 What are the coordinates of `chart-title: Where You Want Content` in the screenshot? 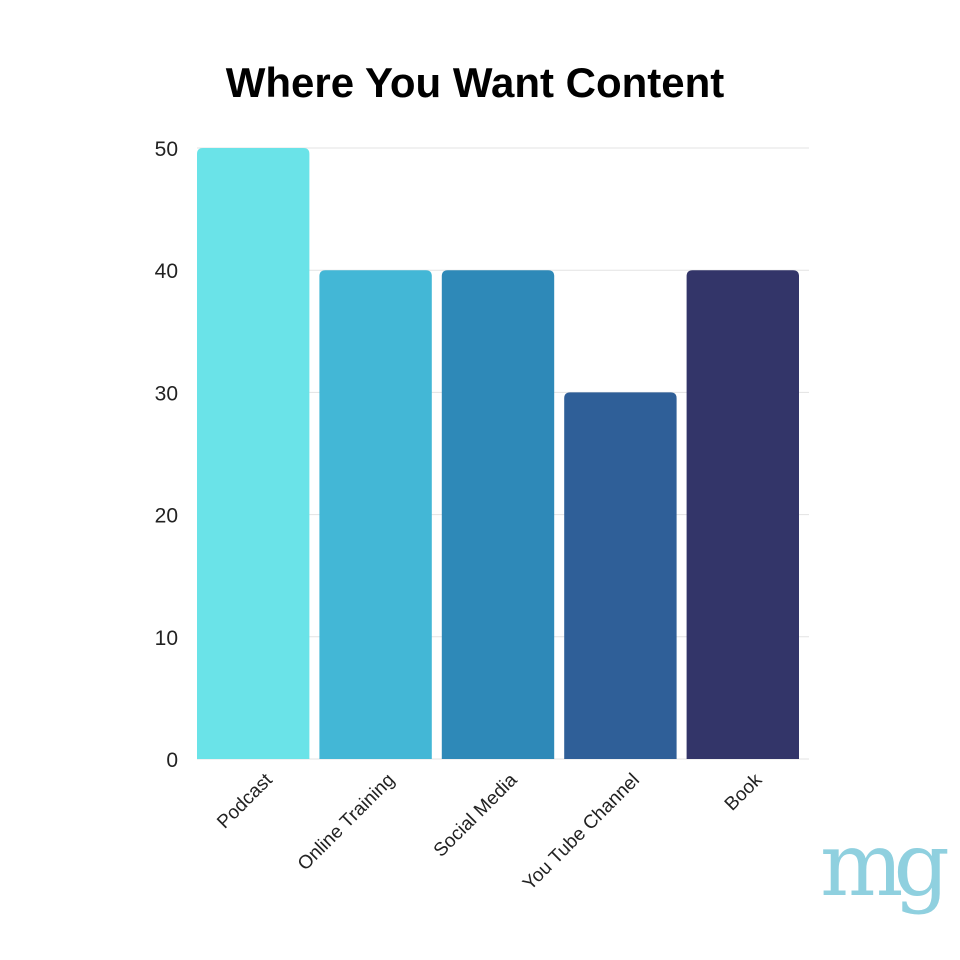 It's located at (475, 82).